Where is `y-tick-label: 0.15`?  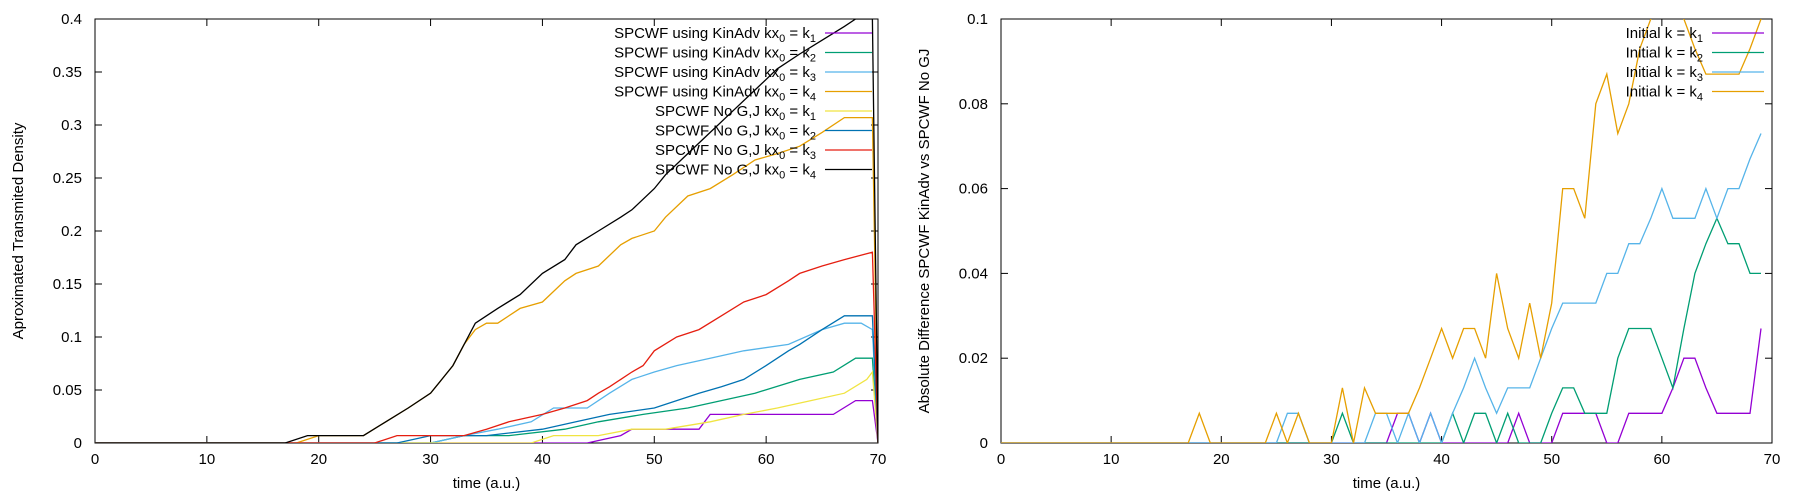
y-tick-label: 0.15 is located at coordinates (67, 284).